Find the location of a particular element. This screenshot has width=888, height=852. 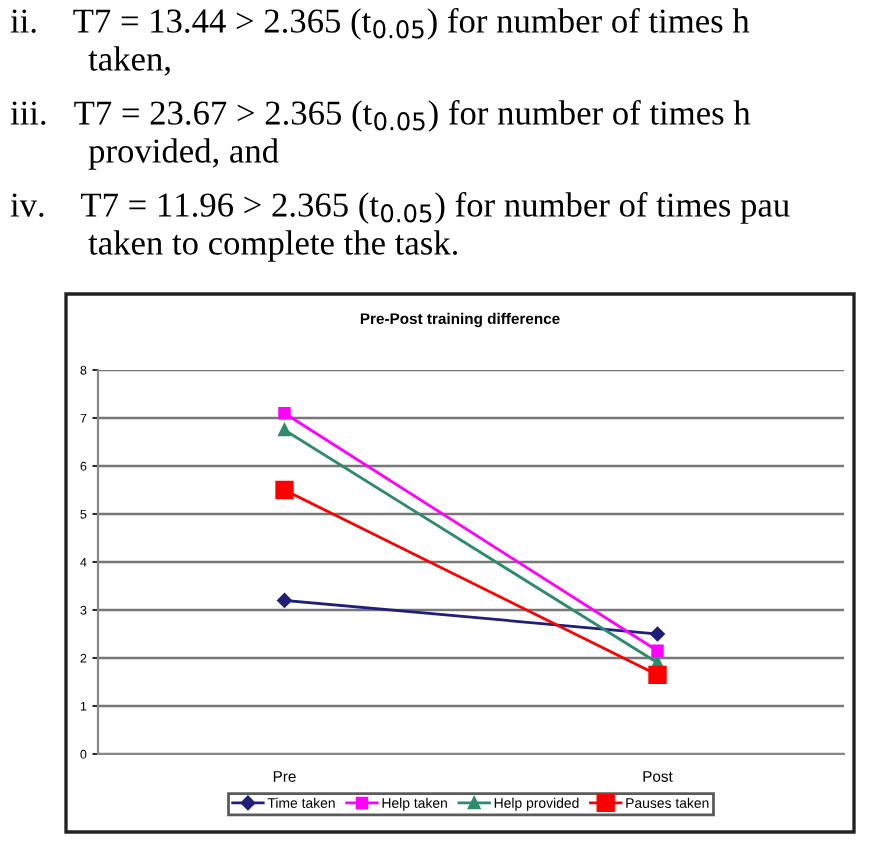

text: ii. T7 = 13.44 > 2.365 (t$_{0.05}$) for number of times h taken, is located at coordinates (380, 42).